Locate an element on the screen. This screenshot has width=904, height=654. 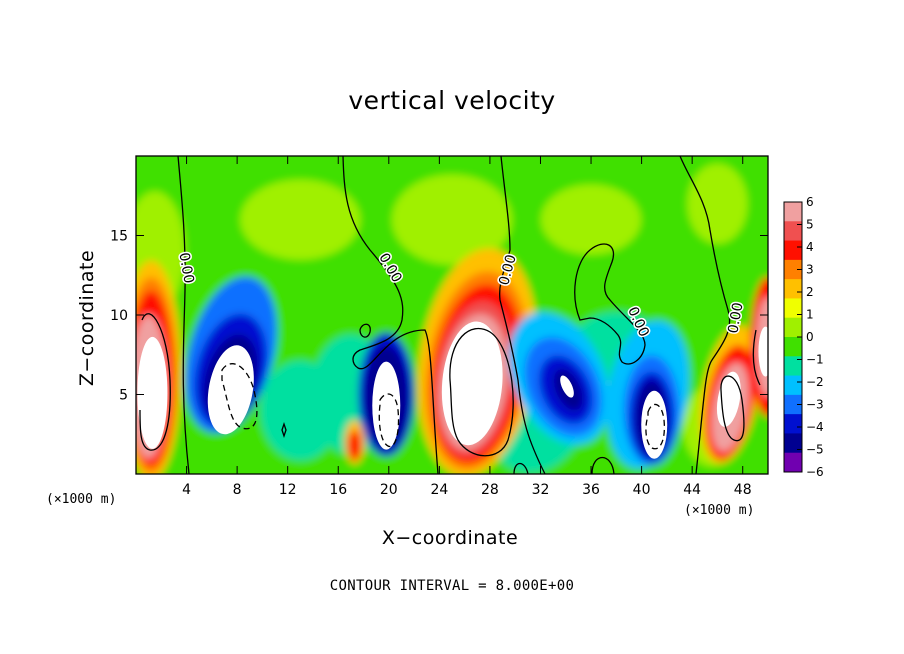
x-tick-label: 24 is located at coordinates (439, 490).